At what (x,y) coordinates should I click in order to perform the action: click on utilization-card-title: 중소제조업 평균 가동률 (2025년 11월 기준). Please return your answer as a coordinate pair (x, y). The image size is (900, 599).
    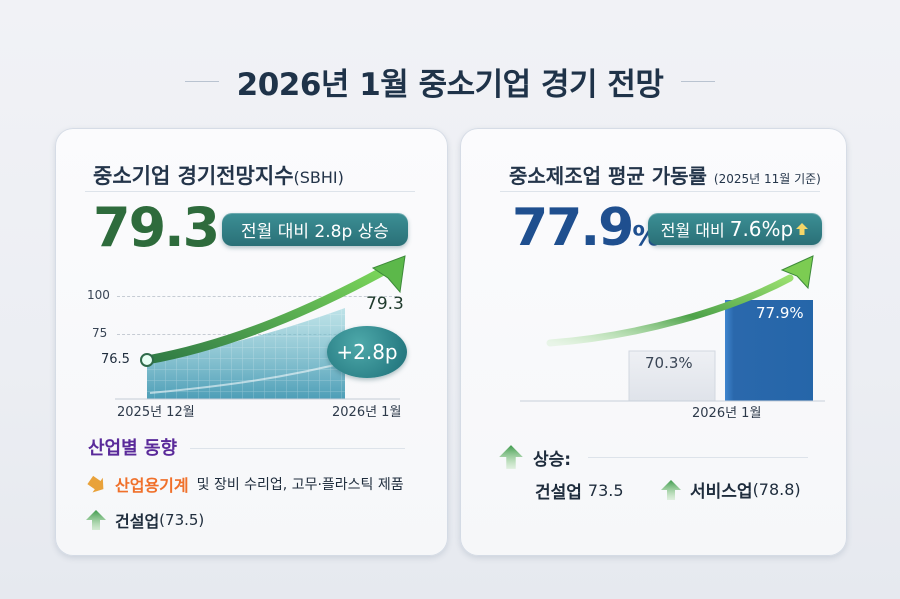
    Looking at the image, I should click on (665, 174).